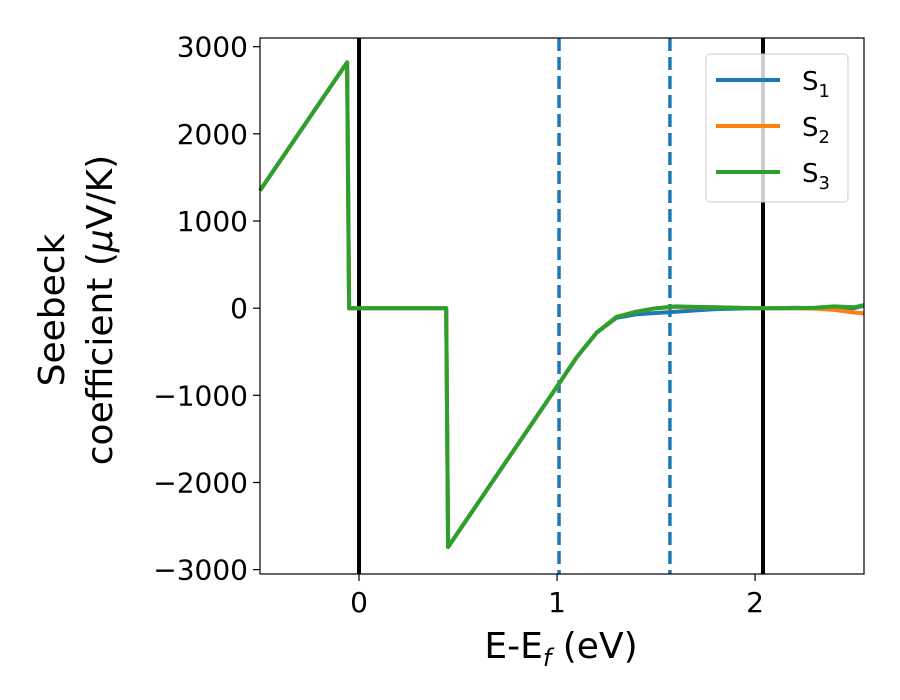 This screenshot has width=900, height=700. What do you see at coordinates (200, 482) in the screenshot?
I see `y-tick-label: −2000` at bounding box center [200, 482].